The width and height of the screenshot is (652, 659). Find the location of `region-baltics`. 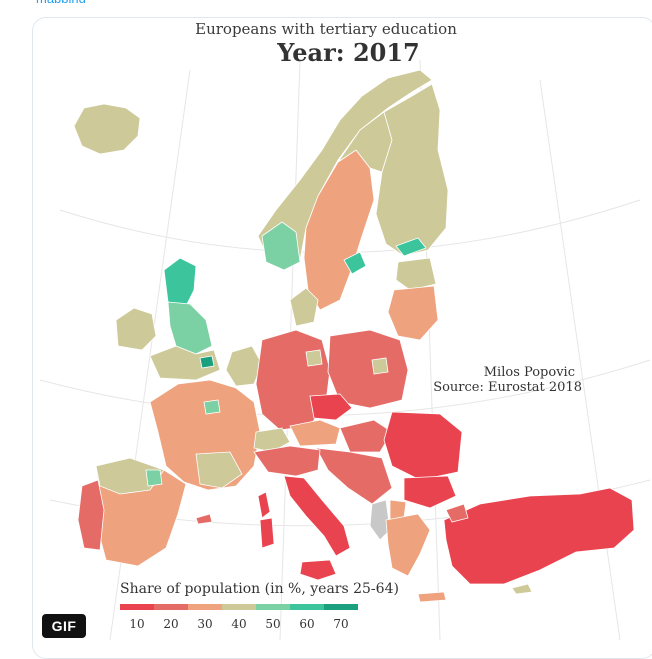

region-baltics is located at coordinates (416, 274).